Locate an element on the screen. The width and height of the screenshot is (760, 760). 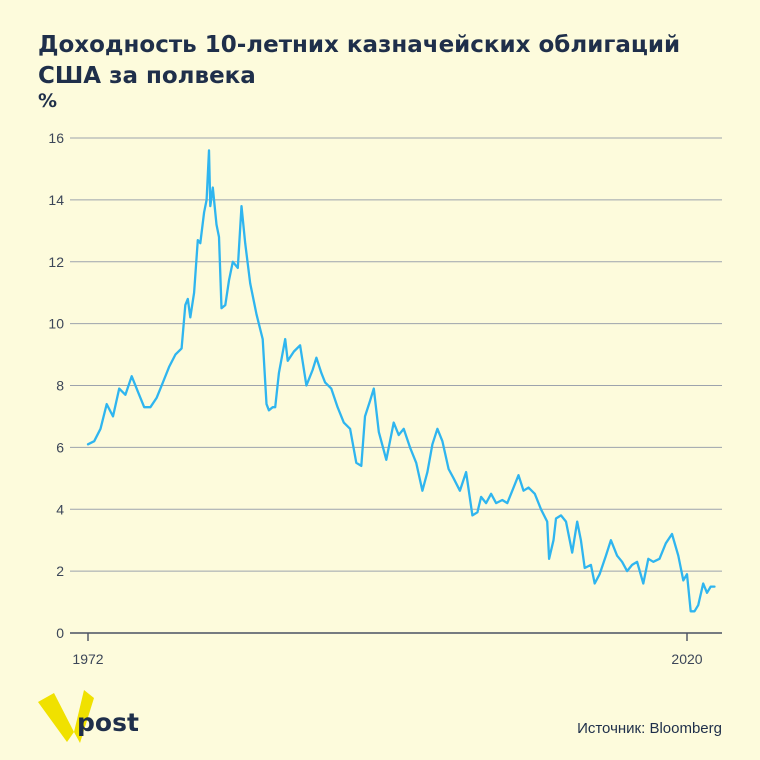
y-tick-label-0: 0 is located at coordinates (60, 633).